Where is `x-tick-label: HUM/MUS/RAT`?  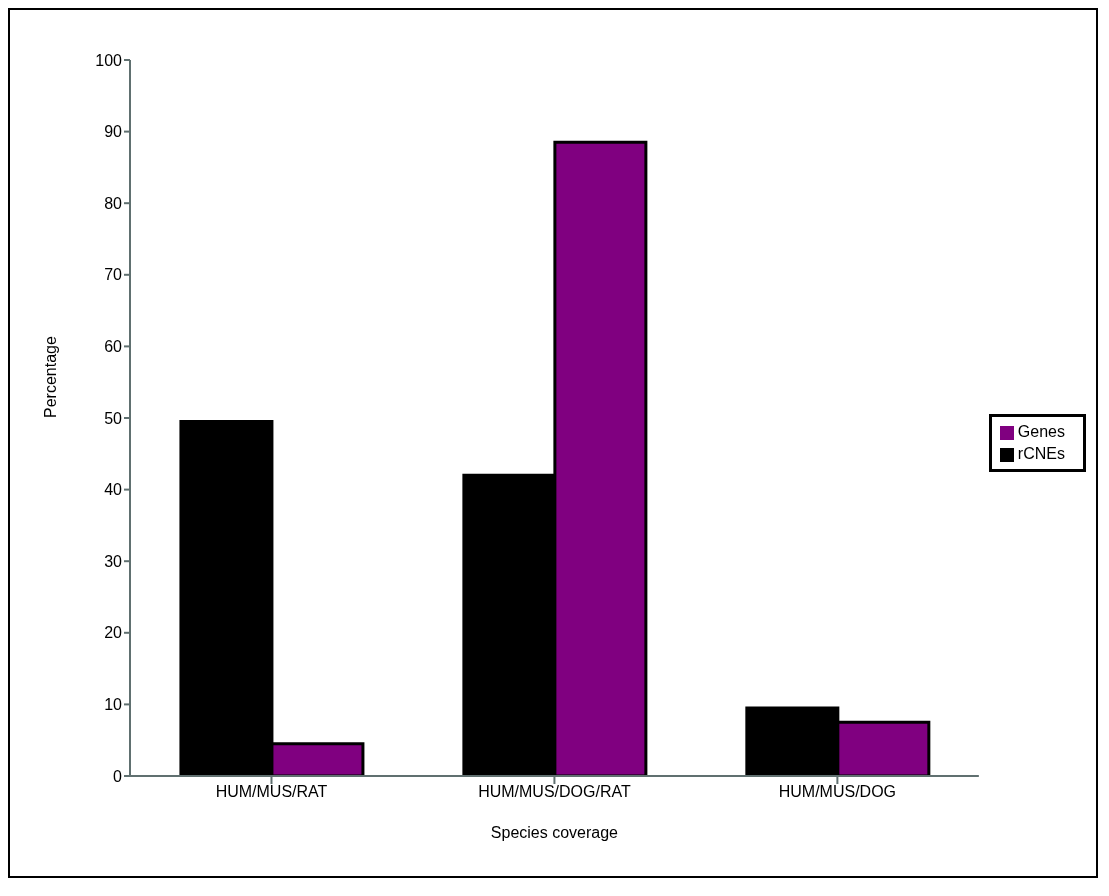 x-tick-label: HUM/MUS/RAT is located at coordinates (271, 792).